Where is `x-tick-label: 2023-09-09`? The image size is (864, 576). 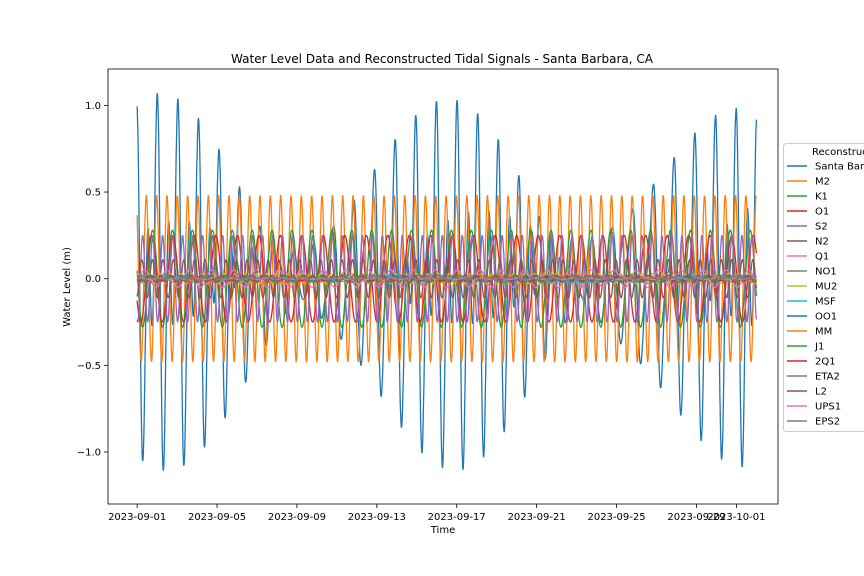
x-tick-label: 2023-09-09 is located at coordinates (297, 517).